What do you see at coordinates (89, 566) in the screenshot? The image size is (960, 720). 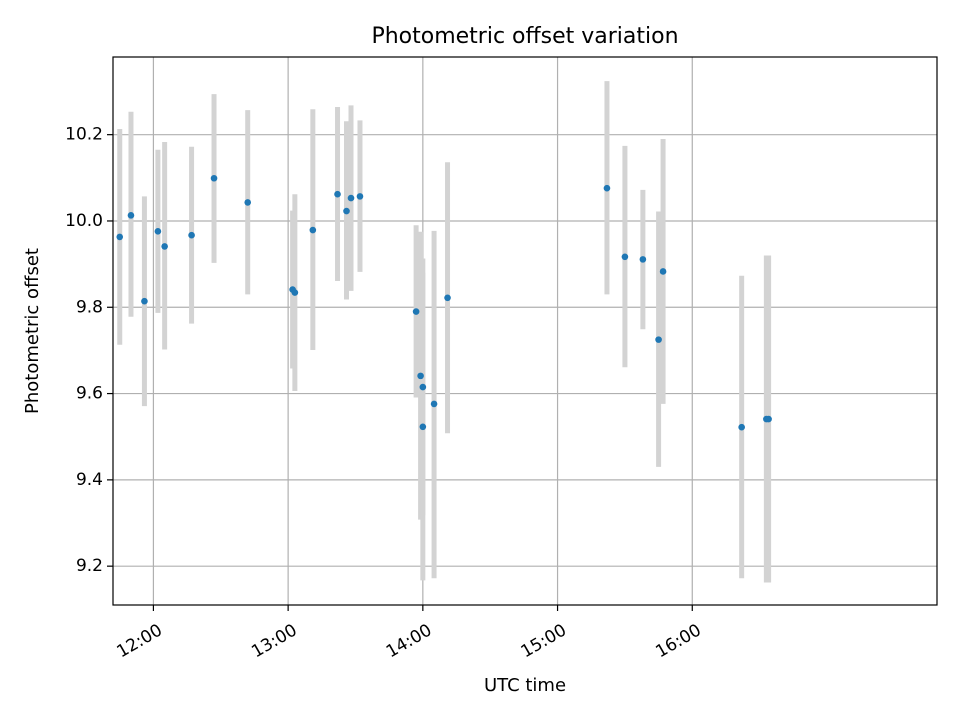 I see `y-tick-label: 9.2` at bounding box center [89, 566].